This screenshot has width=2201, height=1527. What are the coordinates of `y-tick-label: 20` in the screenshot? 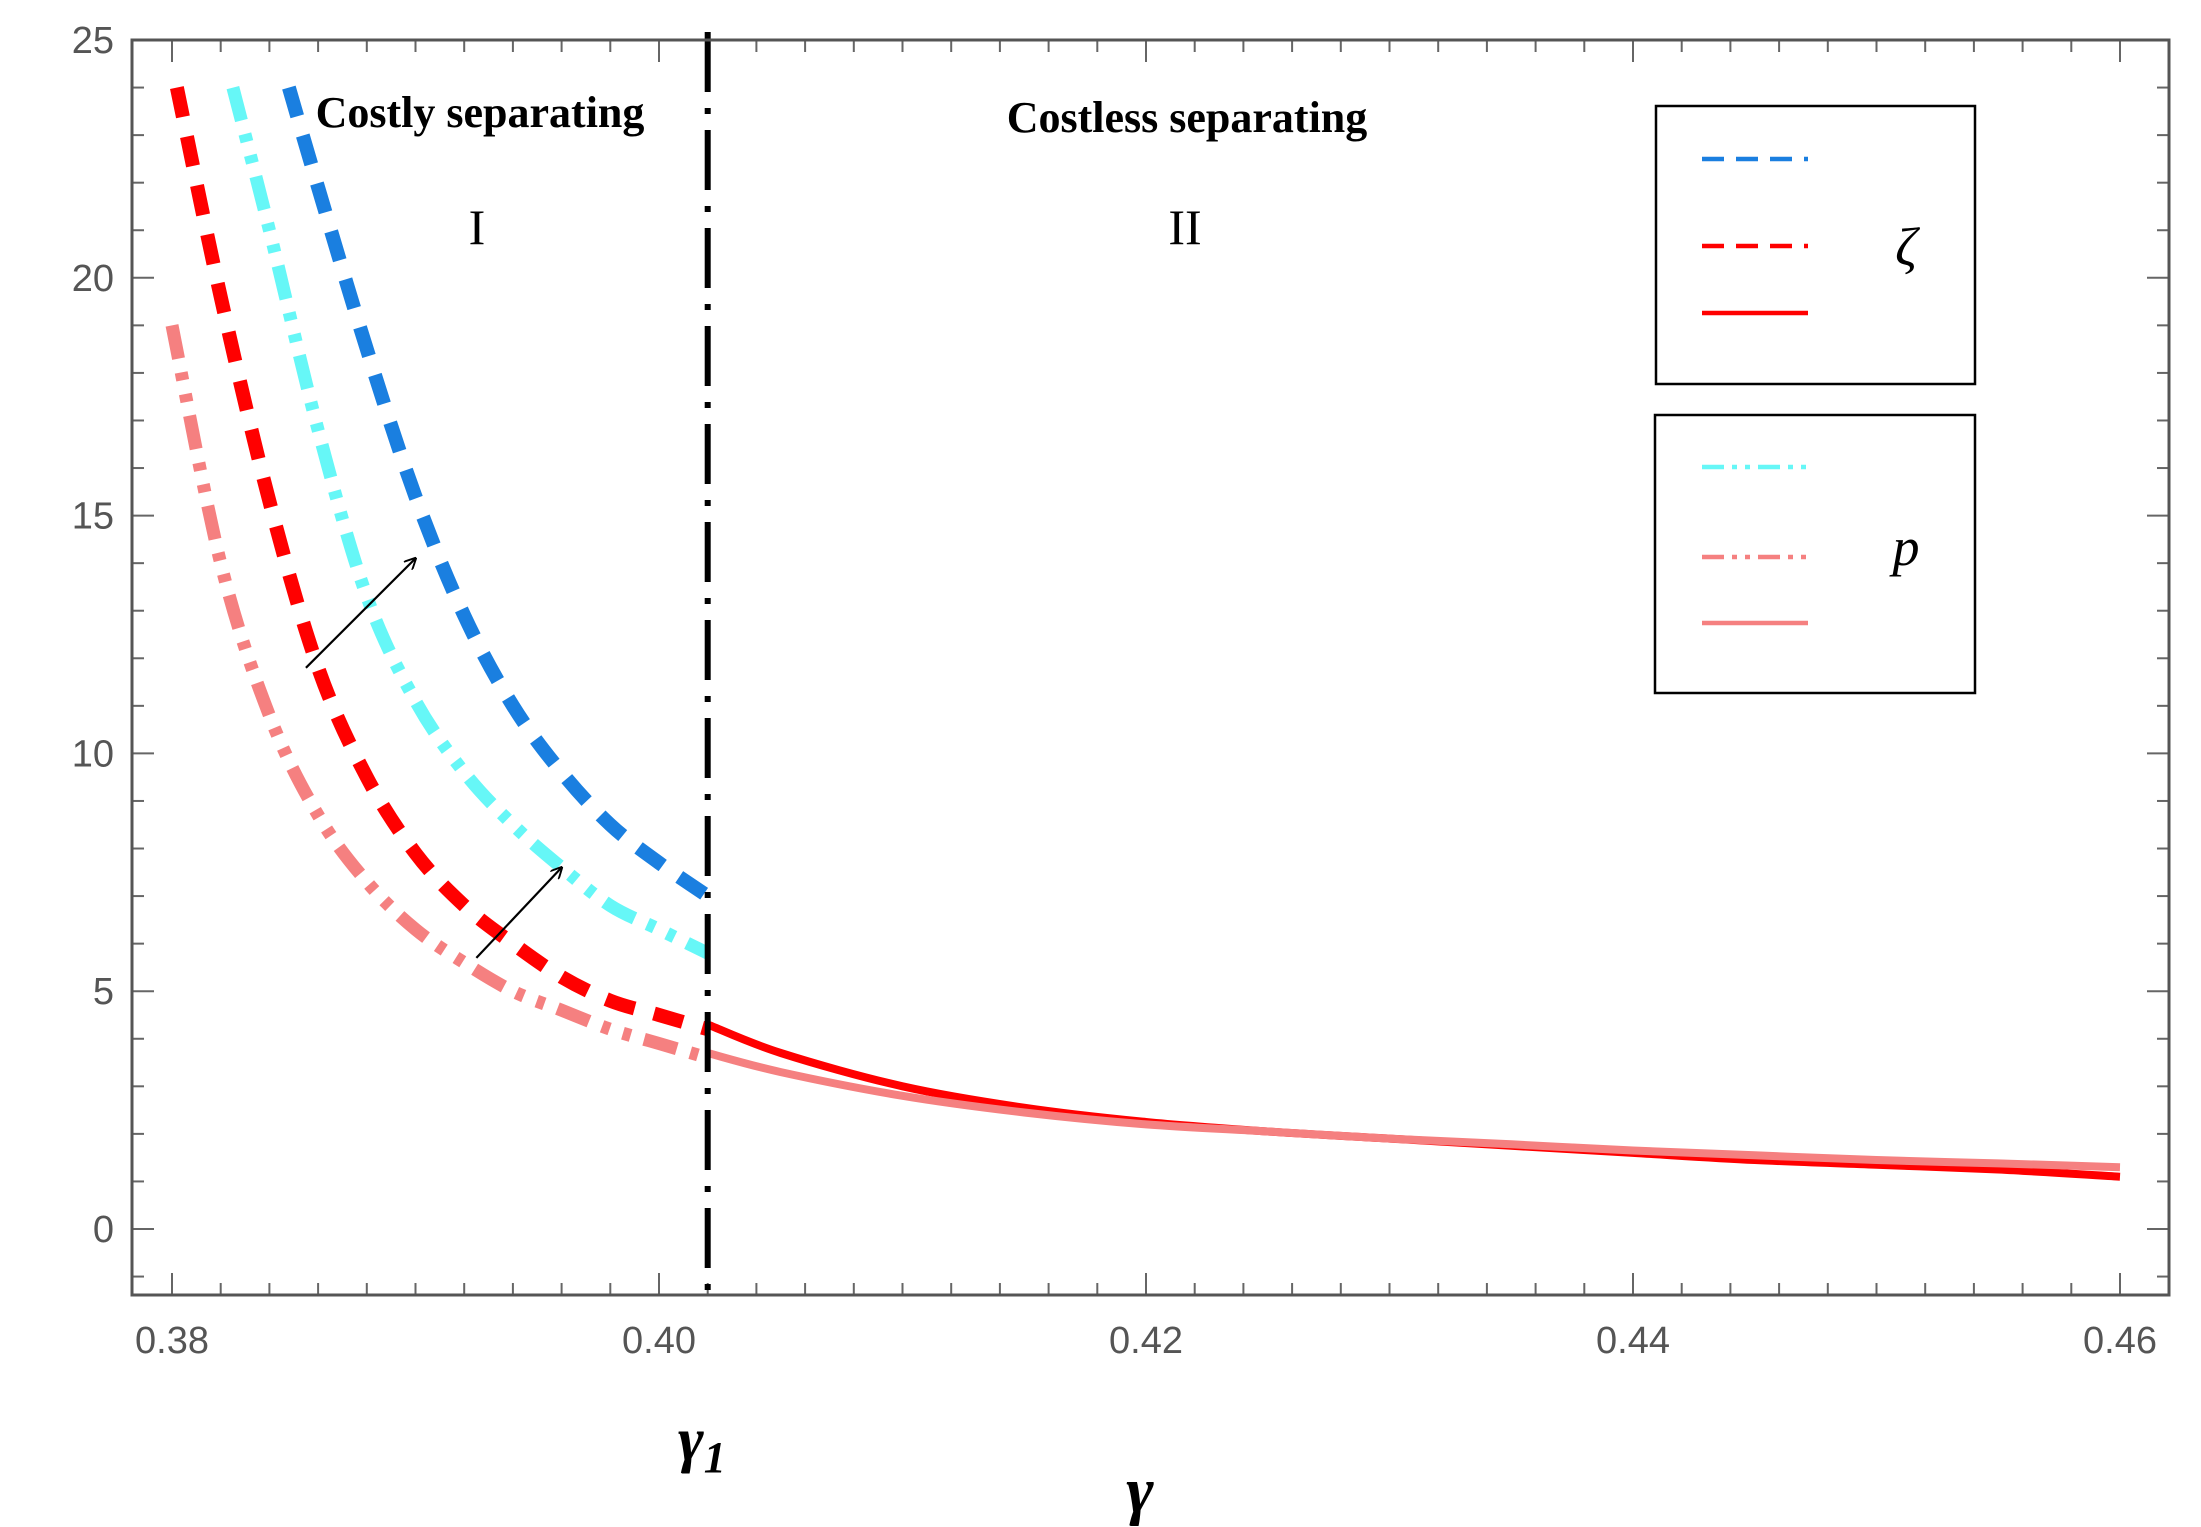 It's located at (93, 279).